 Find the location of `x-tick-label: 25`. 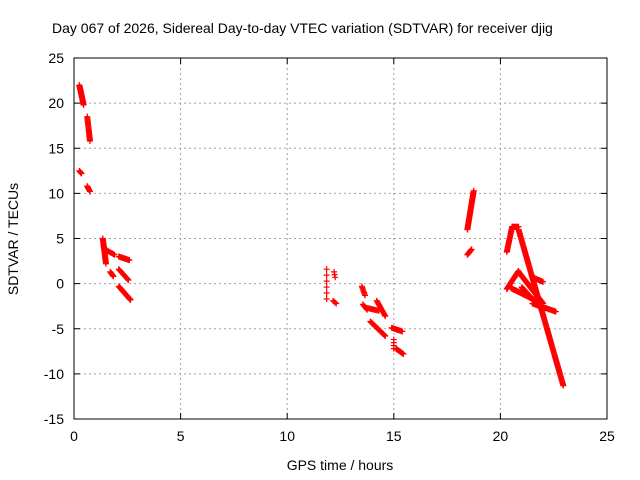

x-tick-label: 25 is located at coordinates (607, 436).